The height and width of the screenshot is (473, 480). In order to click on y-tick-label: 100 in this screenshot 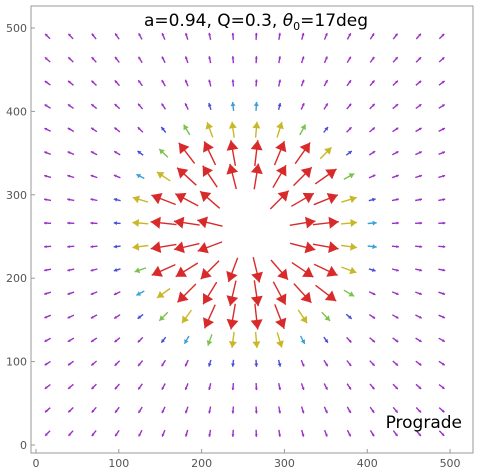, I will do `click(16, 362)`.